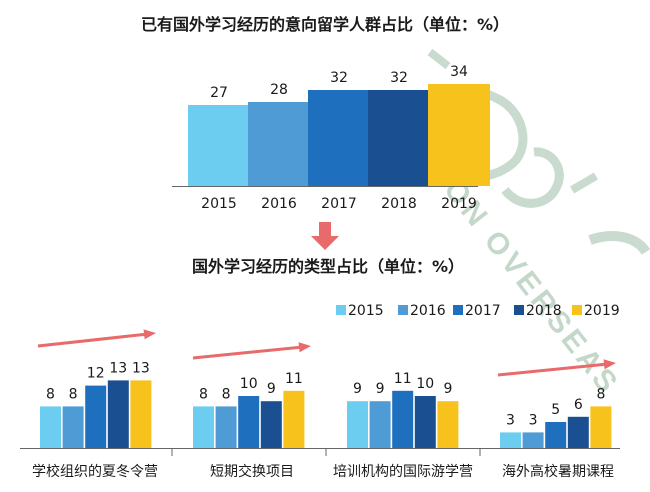  I want to click on category-label: 短期交换项目, so click(252, 471).